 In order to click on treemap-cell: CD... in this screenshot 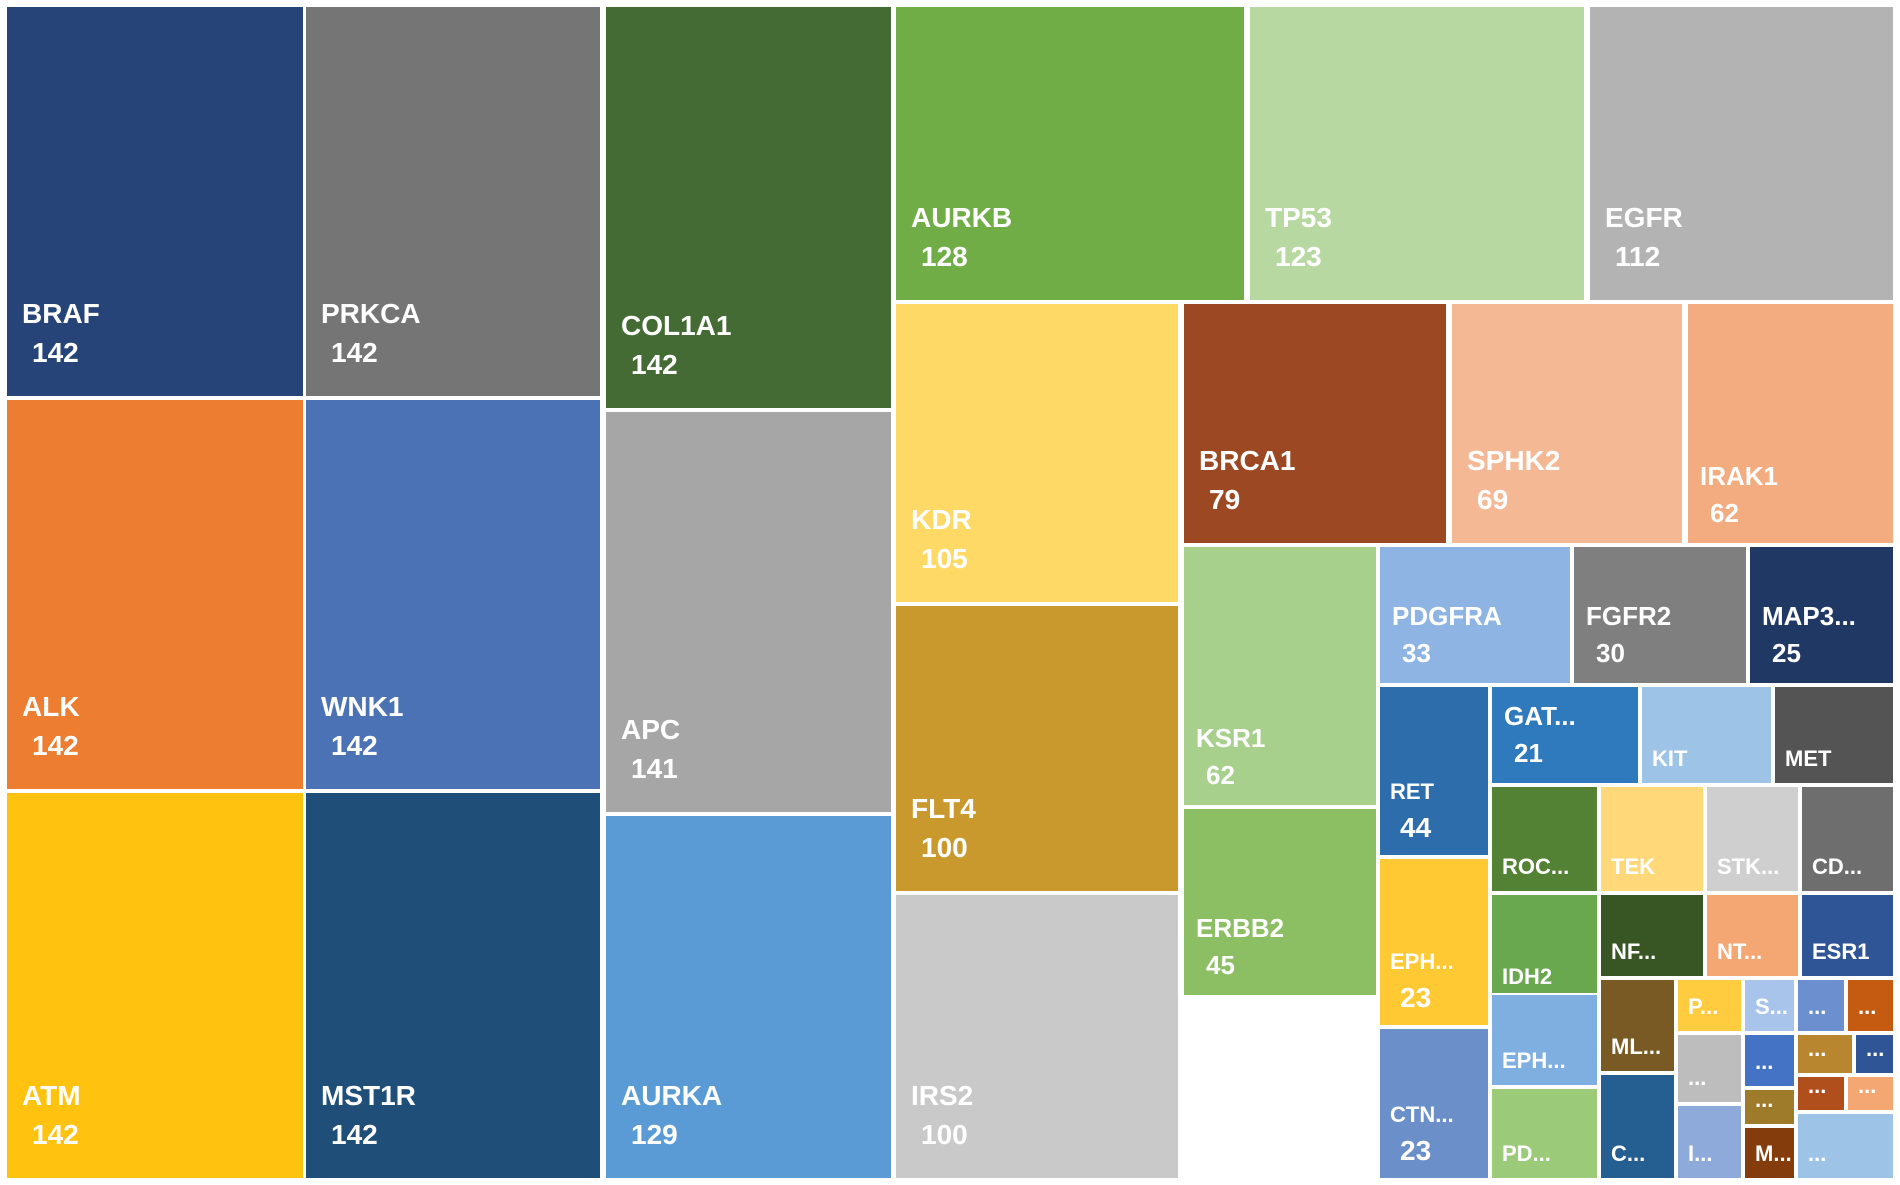, I will do `click(1847, 839)`.